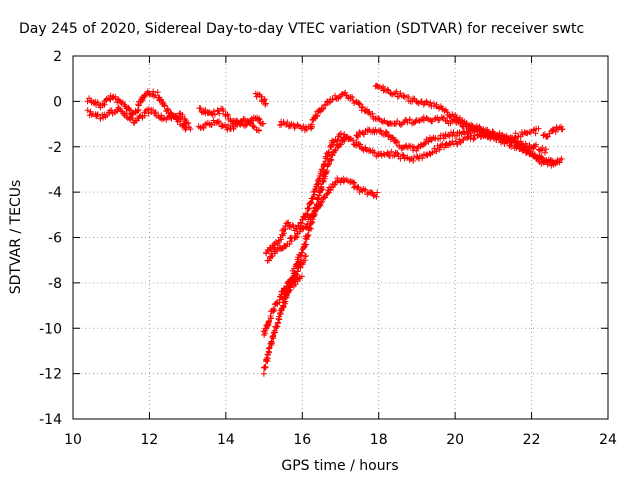  What do you see at coordinates (55, 193) in the screenshot?
I see `y-tick-label: -4` at bounding box center [55, 193].